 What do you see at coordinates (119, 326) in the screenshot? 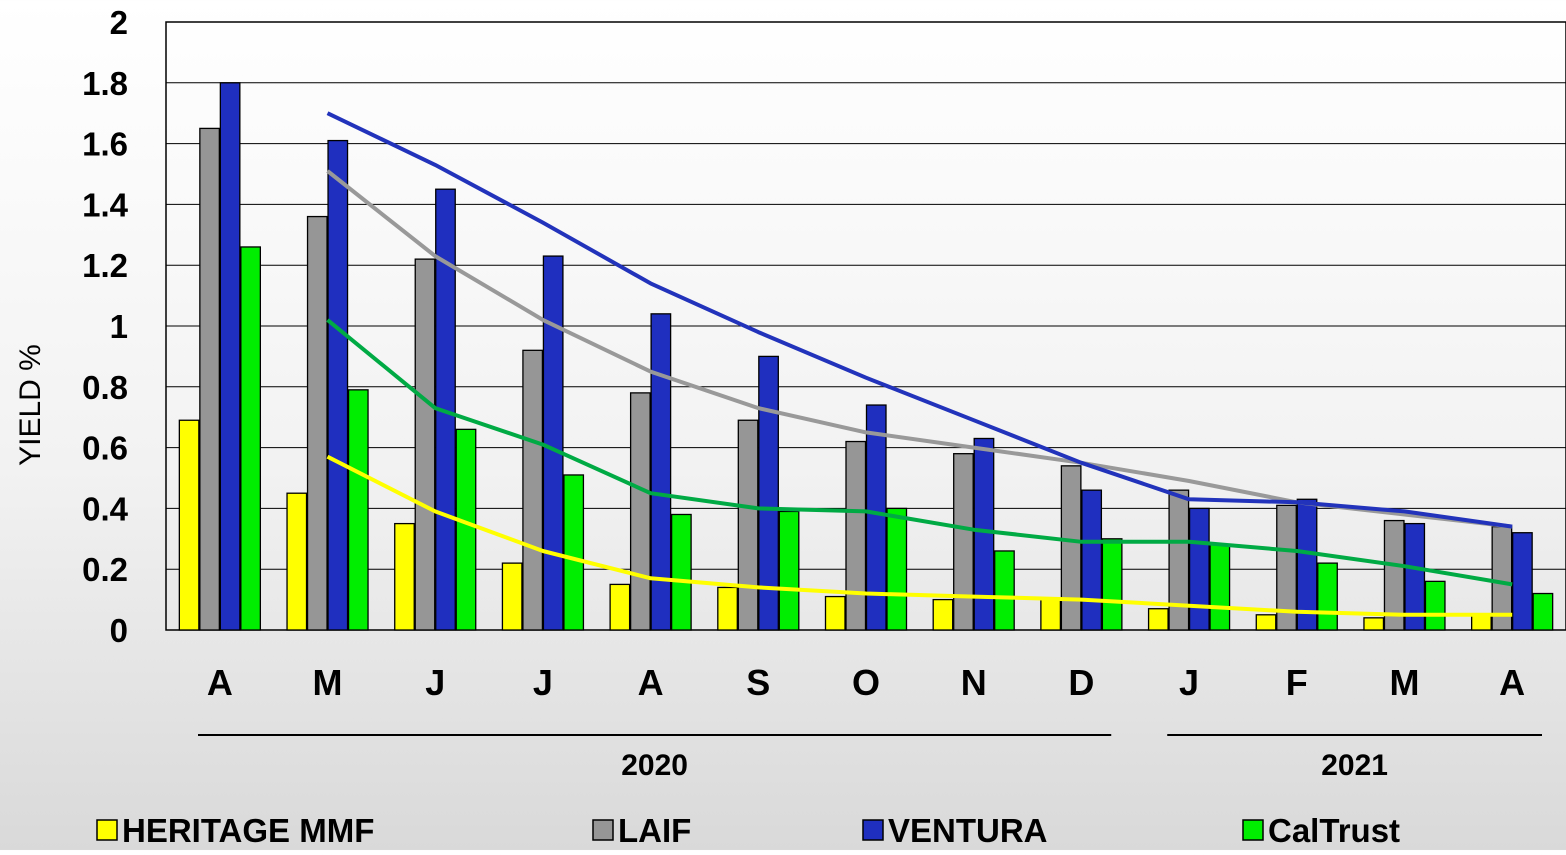
I see `y-tick-label: 1` at bounding box center [119, 326].